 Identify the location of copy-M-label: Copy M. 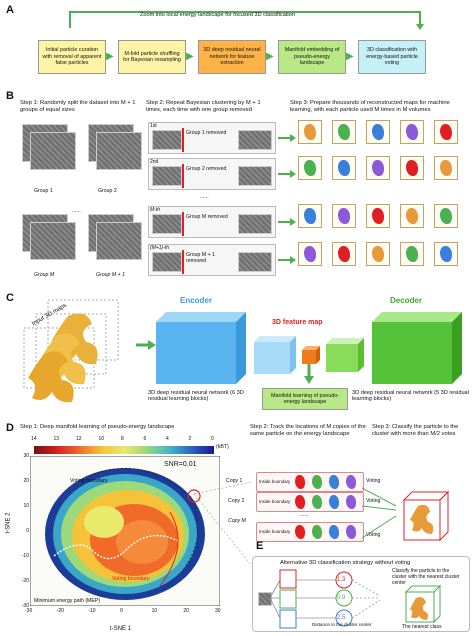
(237, 521).